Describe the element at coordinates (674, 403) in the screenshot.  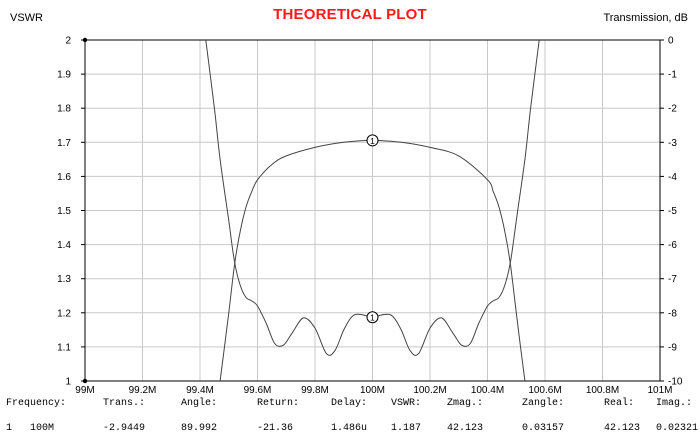
I see `readout-header: Imag.:` at that location.